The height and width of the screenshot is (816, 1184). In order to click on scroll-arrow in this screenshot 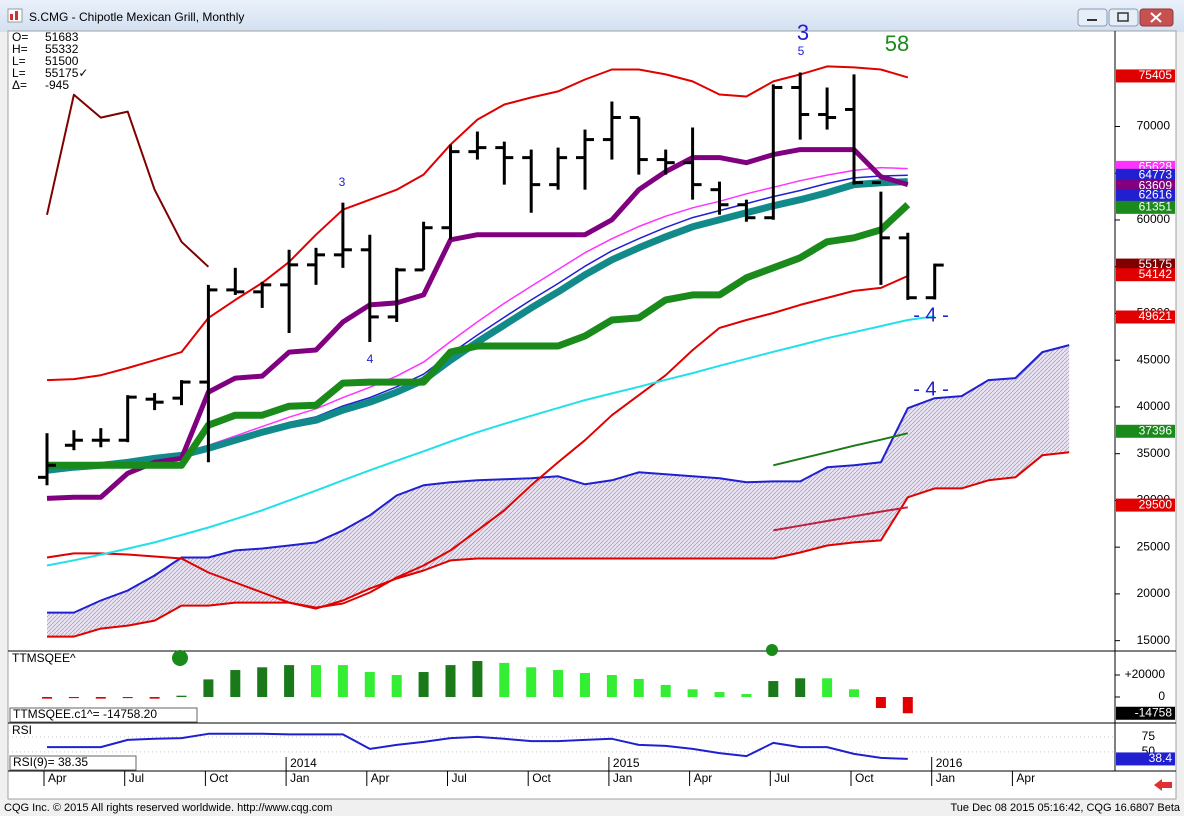, I will do `click(1163, 785)`.